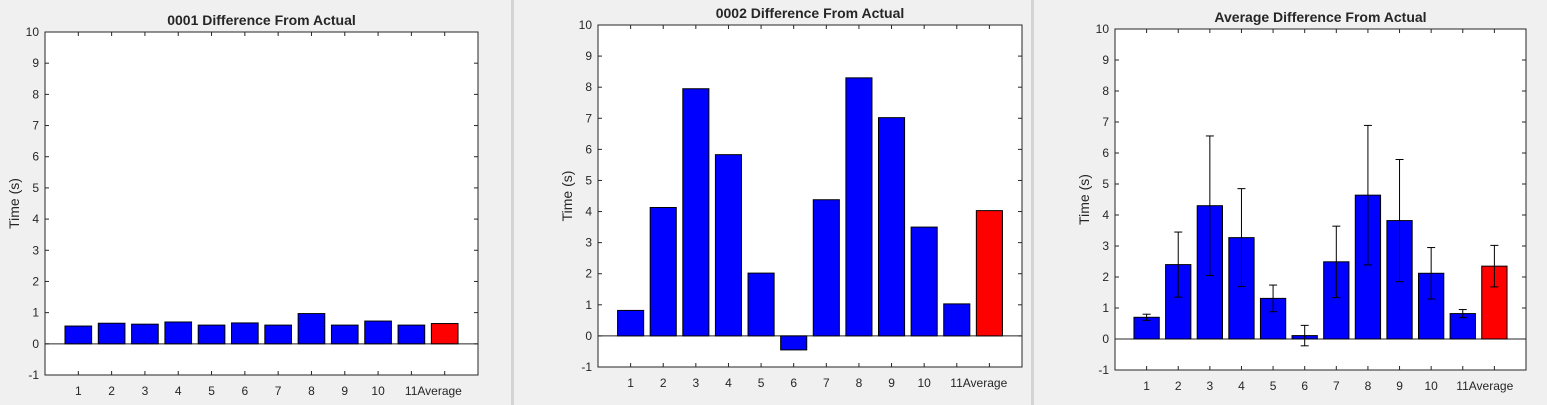 The width and height of the screenshot is (1547, 405). I want to click on chart-title: 0001 Difference From Actual, so click(261, 20).